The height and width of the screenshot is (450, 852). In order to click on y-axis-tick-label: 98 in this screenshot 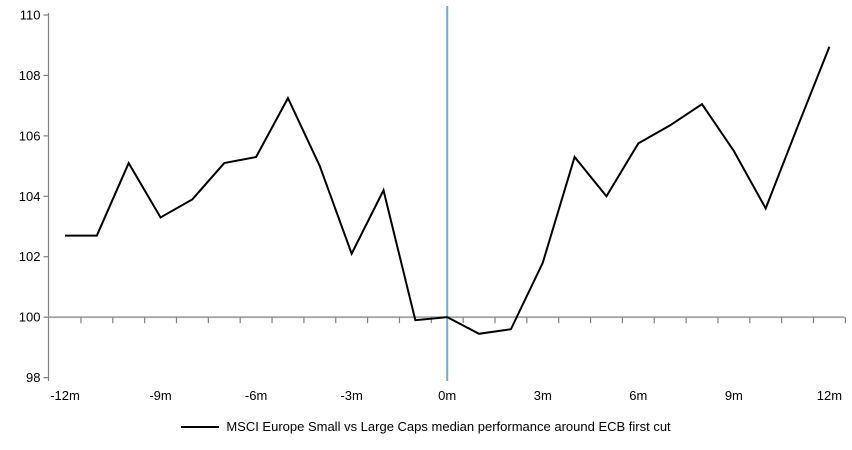, I will do `click(33, 377)`.